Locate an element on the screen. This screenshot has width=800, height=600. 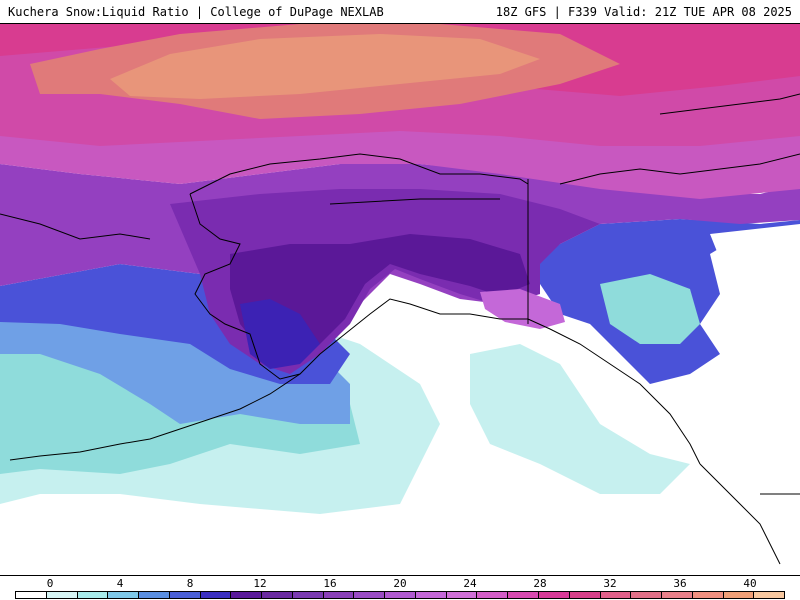
field-indigo is located at coordinates (280, 334).